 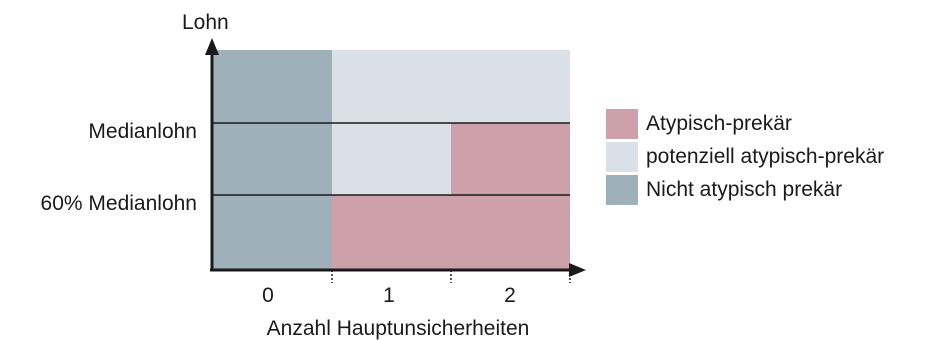 I want to click on x-axis-label: Anzahl Hauptunsicherheiten, so click(x=398, y=328).